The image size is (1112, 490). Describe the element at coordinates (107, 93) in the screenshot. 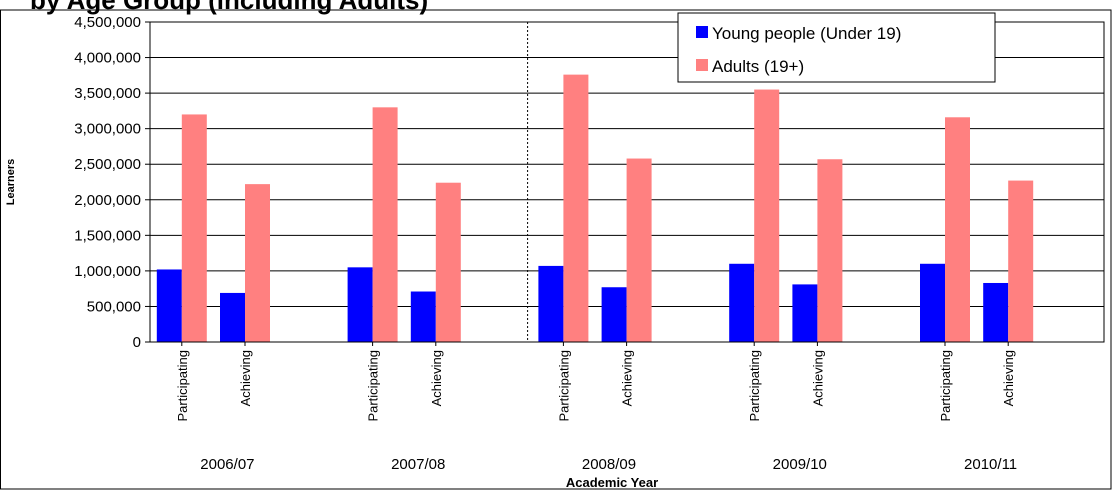

I see `y-tick-label: 3,500,000` at that location.